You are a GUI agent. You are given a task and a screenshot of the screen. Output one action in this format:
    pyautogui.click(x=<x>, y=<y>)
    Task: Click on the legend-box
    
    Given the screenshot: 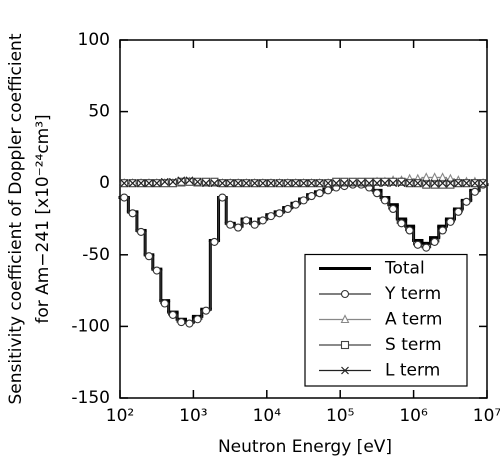 What is the action you would take?
    pyautogui.click(x=386, y=320)
    